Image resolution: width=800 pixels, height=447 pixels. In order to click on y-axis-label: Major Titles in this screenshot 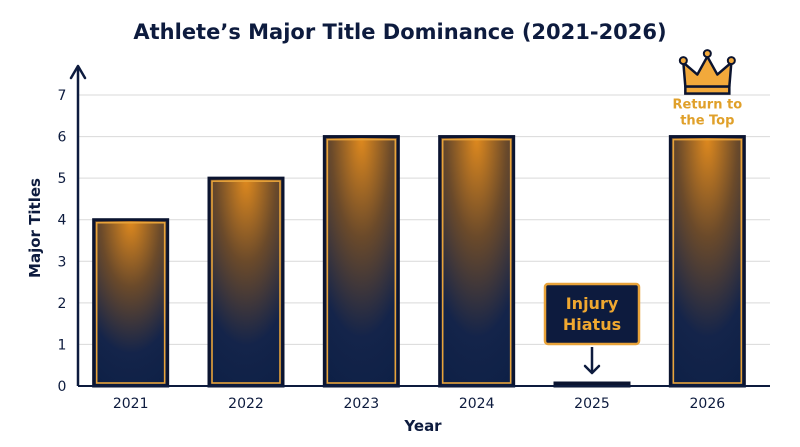, I will do `click(35, 228)`.